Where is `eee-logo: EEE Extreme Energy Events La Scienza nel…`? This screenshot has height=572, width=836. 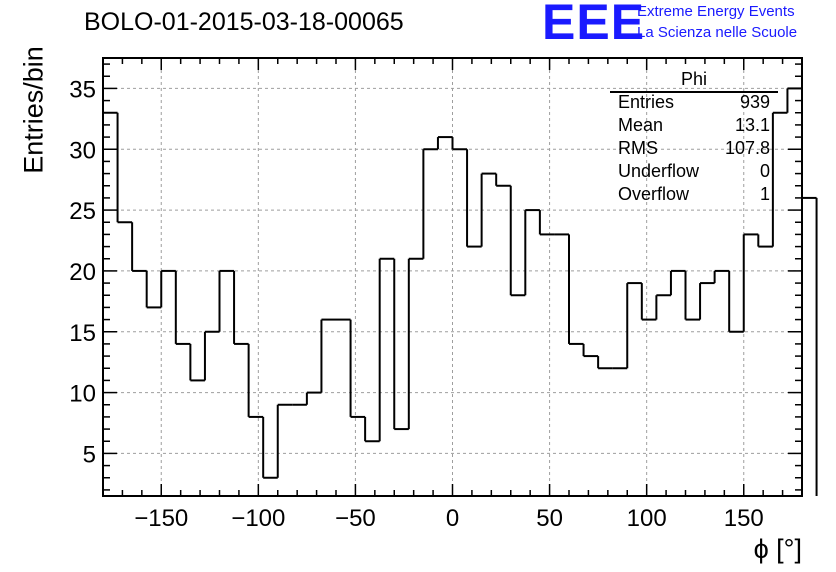 eee-logo: EEE Extreme Energy Events La Scienza nel… is located at coordinates (687, 25).